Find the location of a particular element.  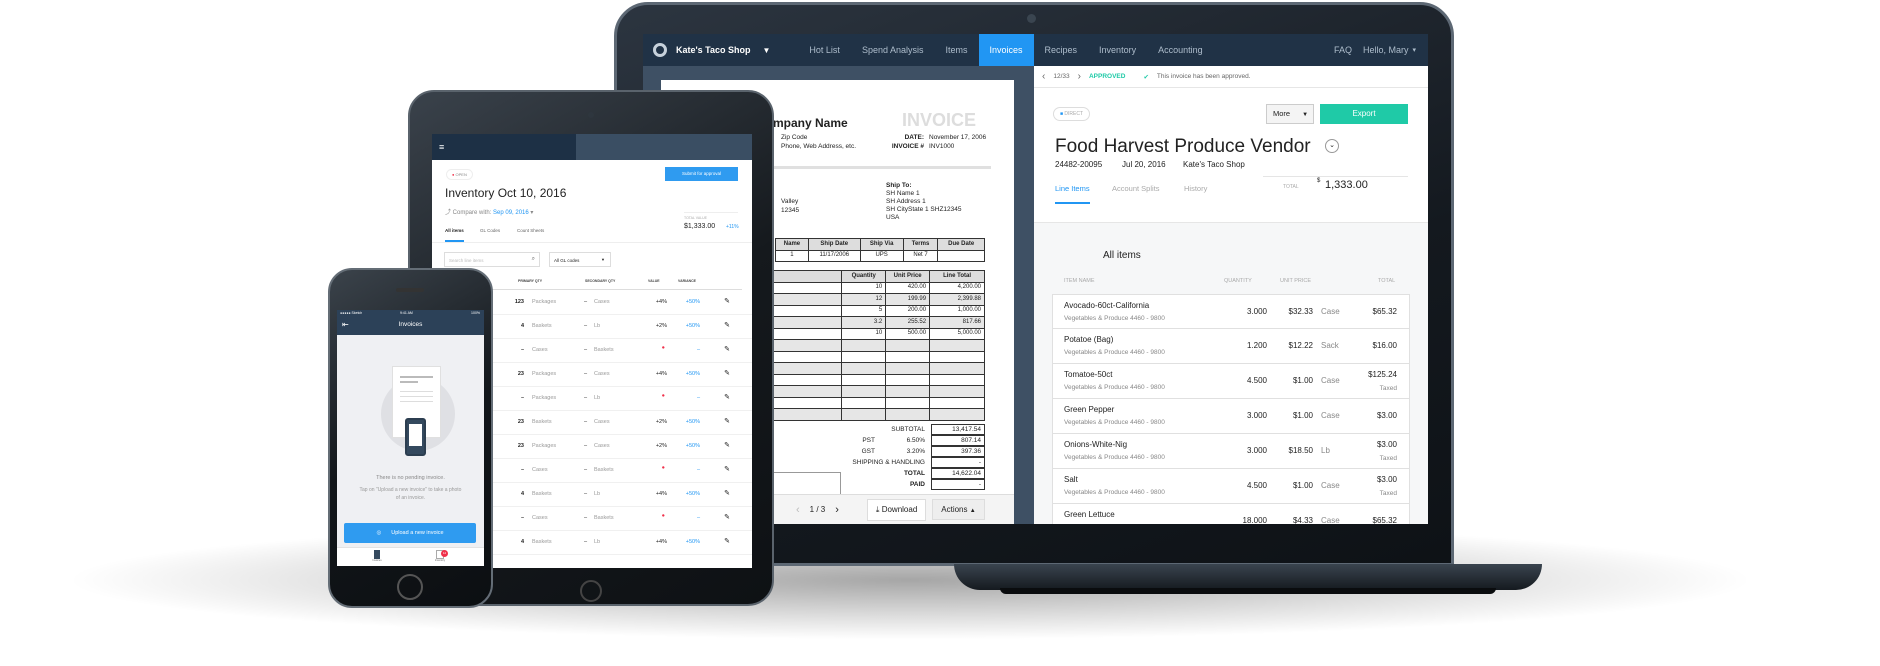

tab-inventory: 12 Inventory is located at coordinates (440, 556).